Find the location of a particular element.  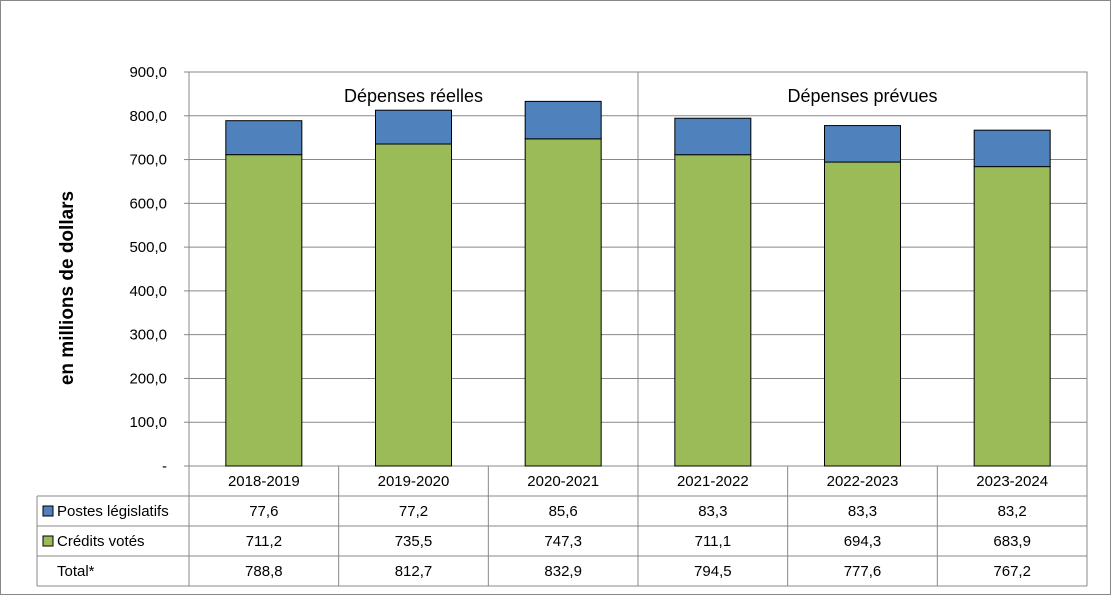

y-tick-label: 500,0 is located at coordinates (148, 247).